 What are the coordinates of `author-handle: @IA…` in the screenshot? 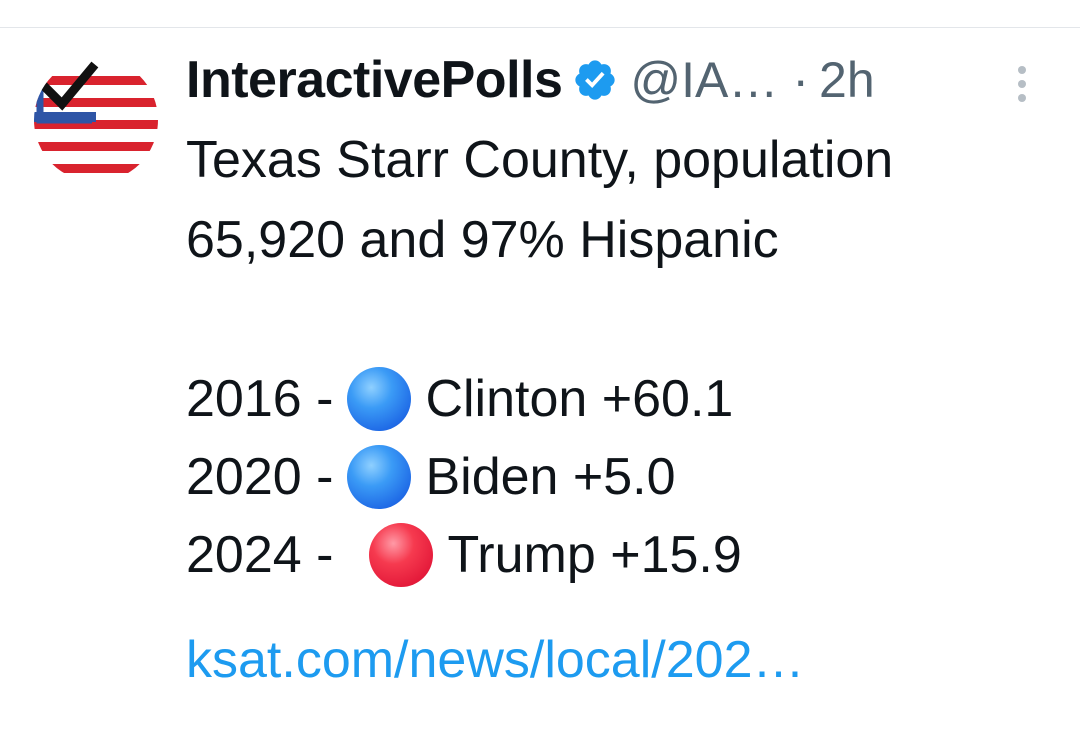 It's located at (704, 80).